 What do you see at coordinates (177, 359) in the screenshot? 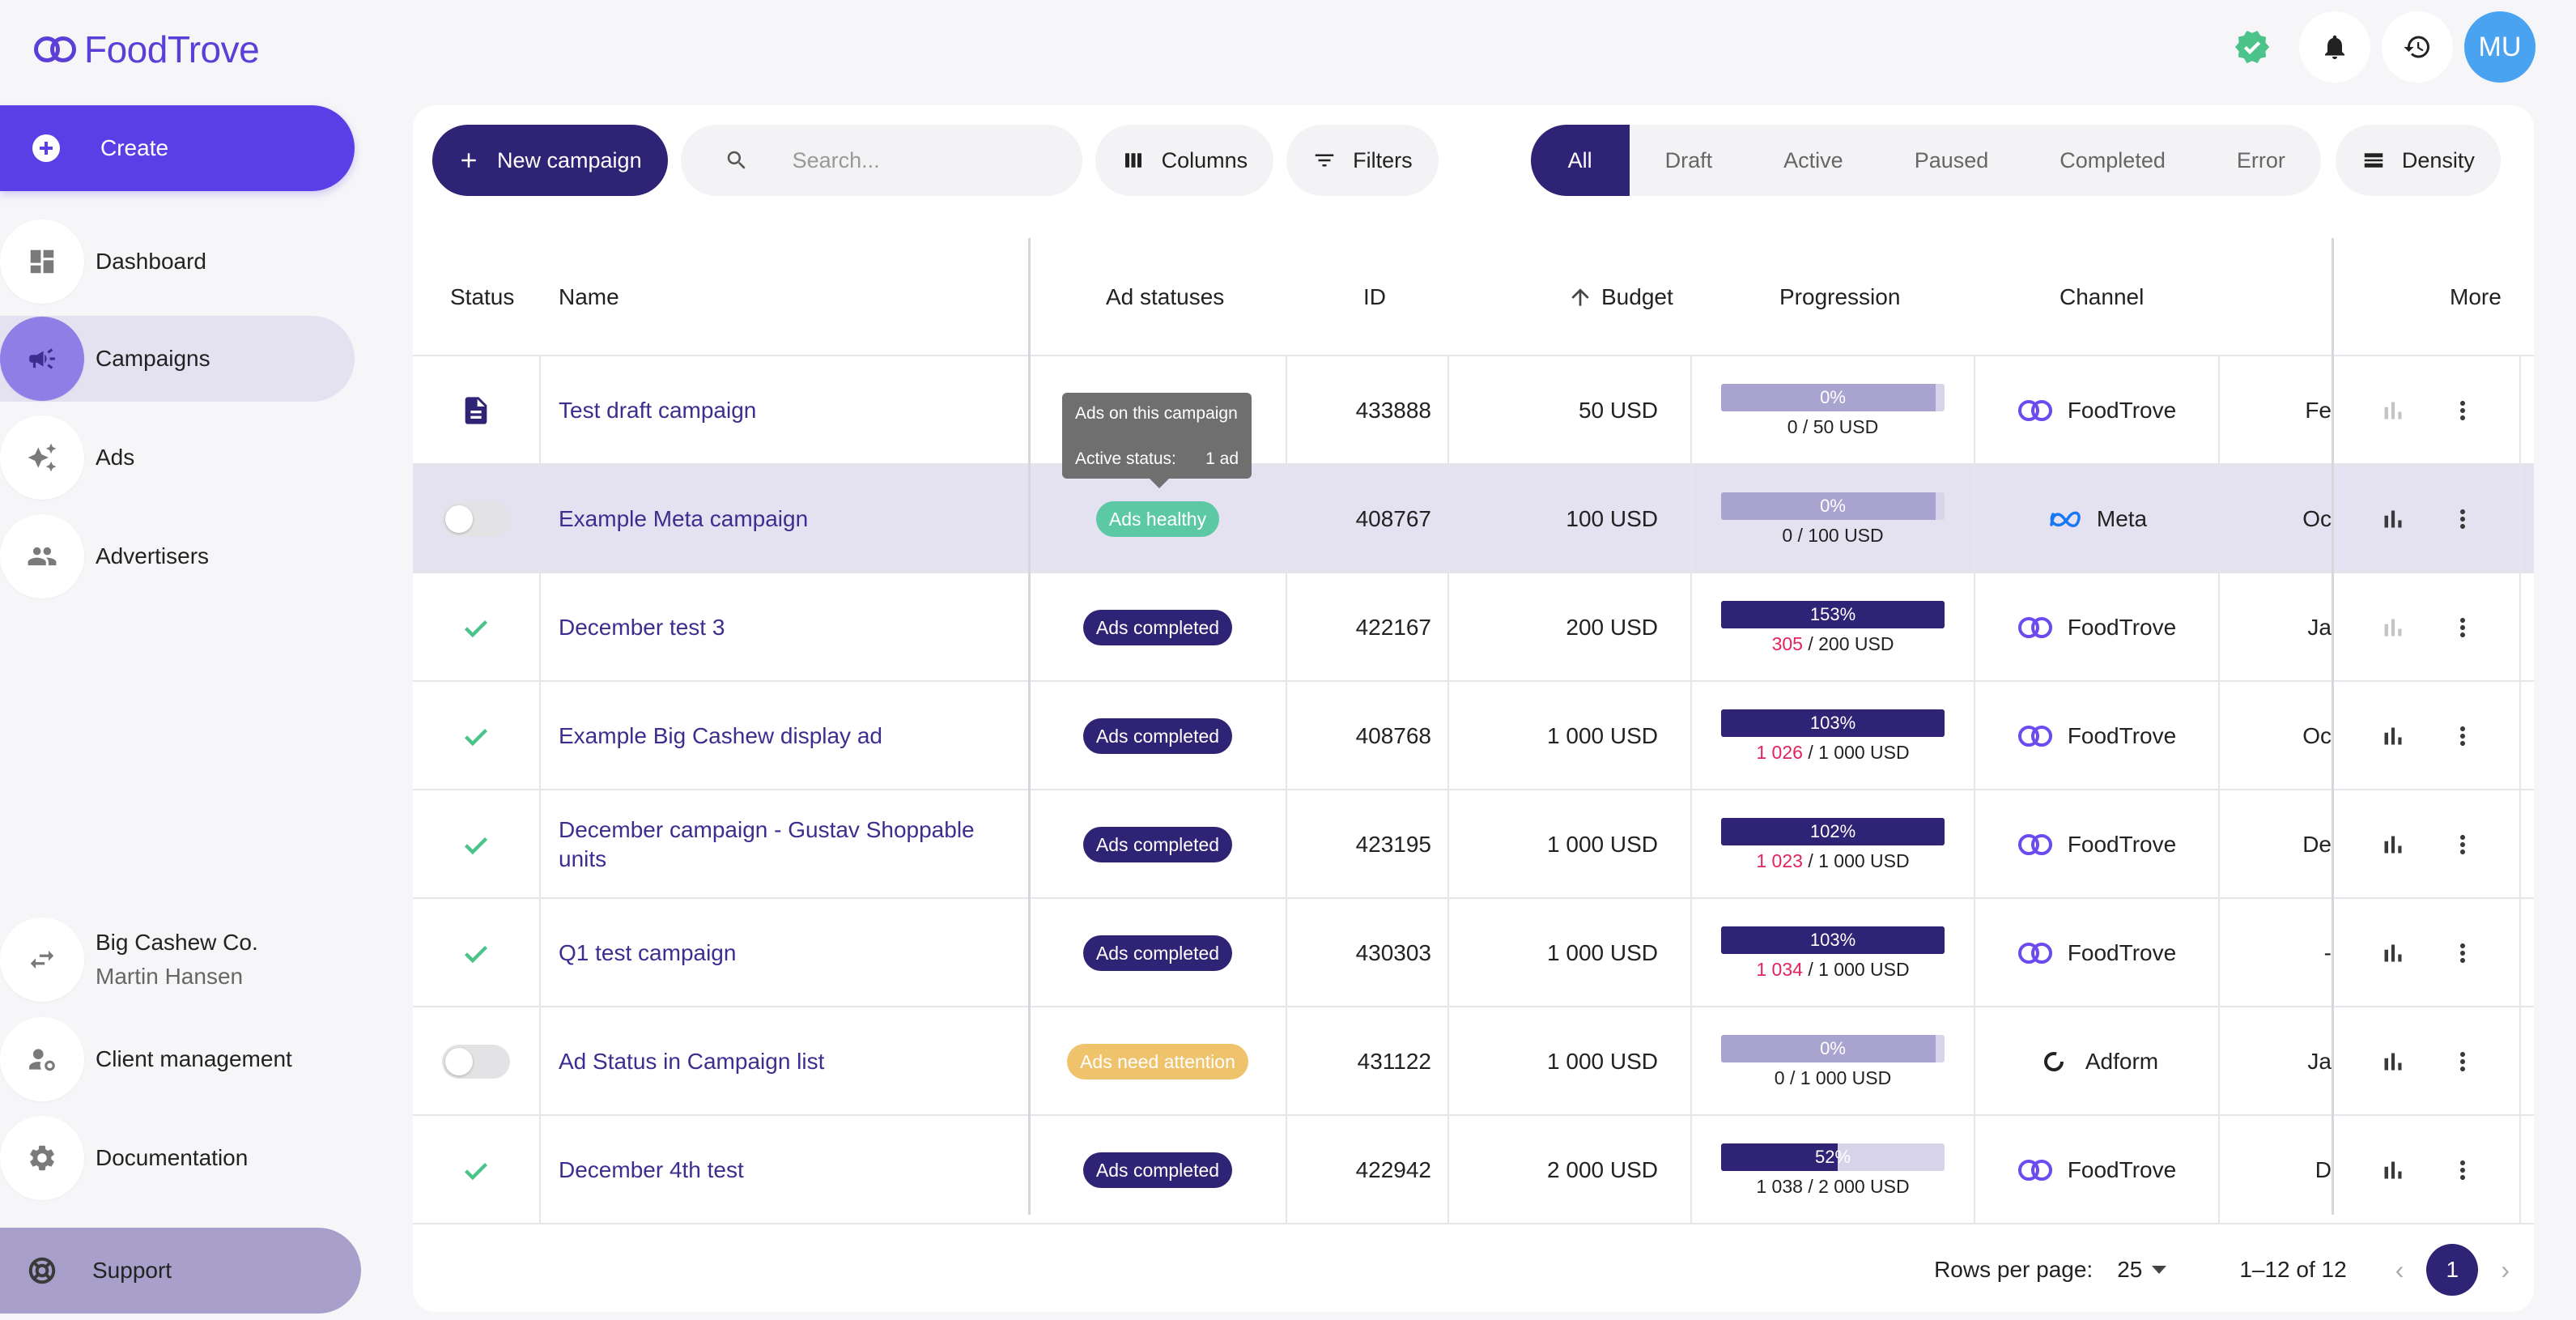
I see `sidebar-item-campaigns: Campaigns` at bounding box center [177, 359].